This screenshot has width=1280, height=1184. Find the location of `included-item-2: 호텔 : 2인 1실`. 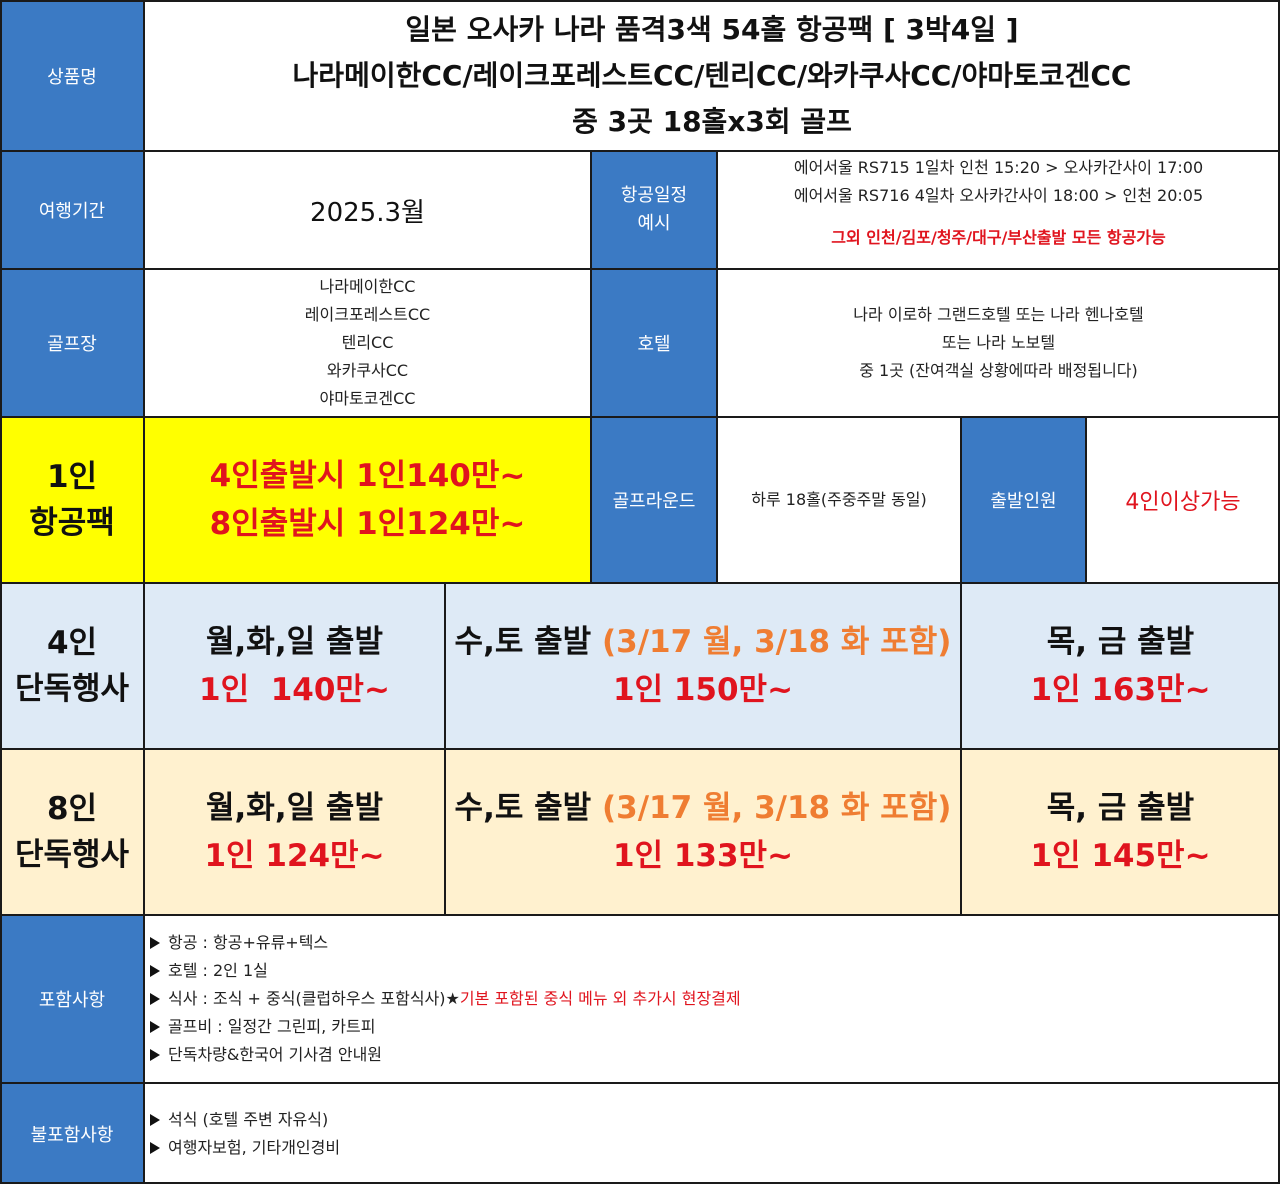

included-item-2: 호텔 : 2인 1실 is located at coordinates (209, 971).